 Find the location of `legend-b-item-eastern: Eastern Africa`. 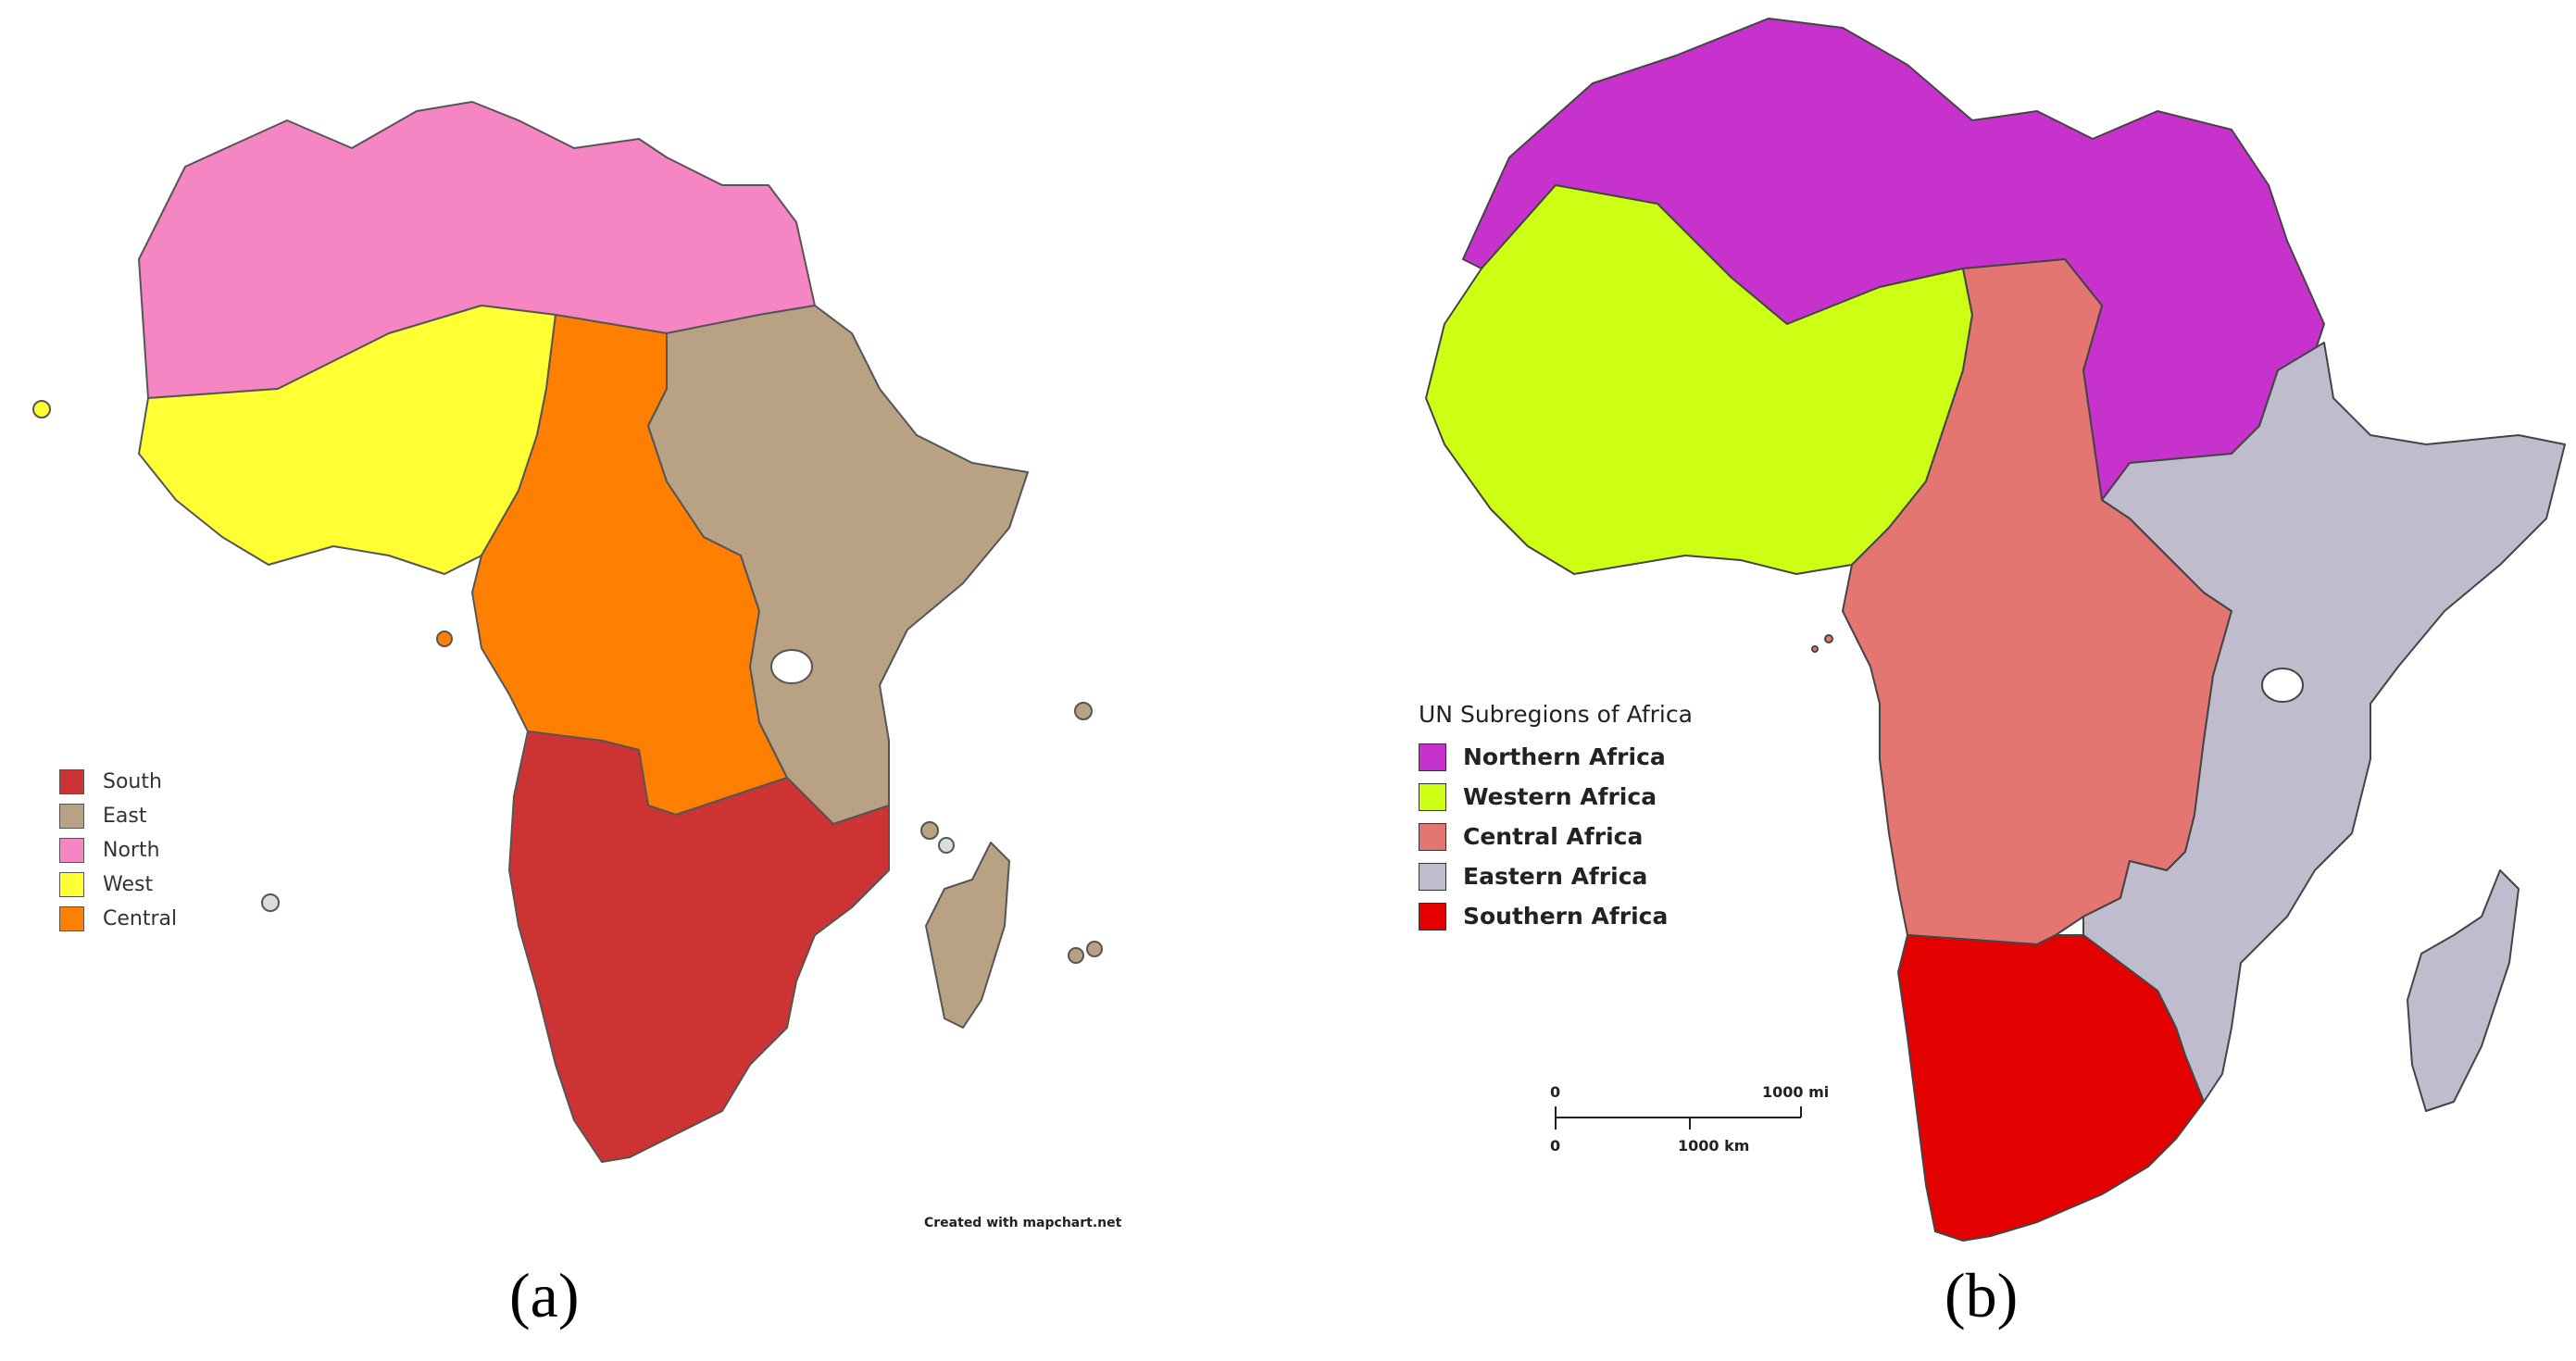

legend-b-item-eastern: Eastern Africa is located at coordinates (1556, 876).